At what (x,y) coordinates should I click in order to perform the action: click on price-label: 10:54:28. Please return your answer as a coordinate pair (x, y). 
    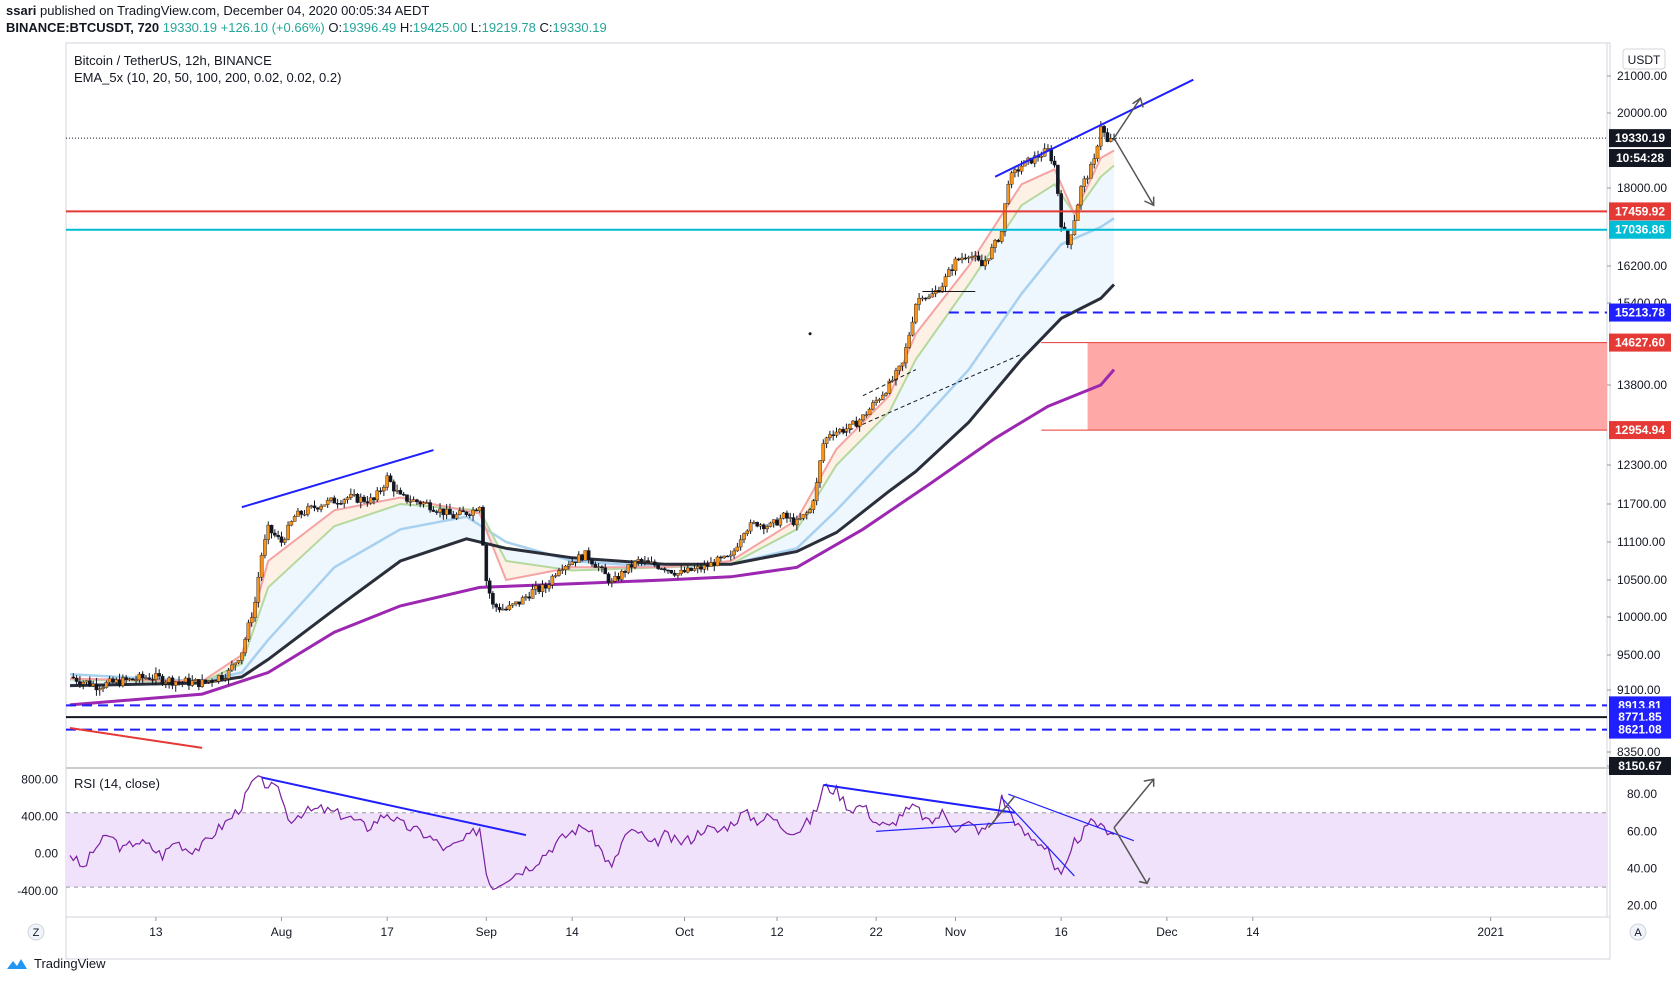
    Looking at the image, I should click on (1640, 158).